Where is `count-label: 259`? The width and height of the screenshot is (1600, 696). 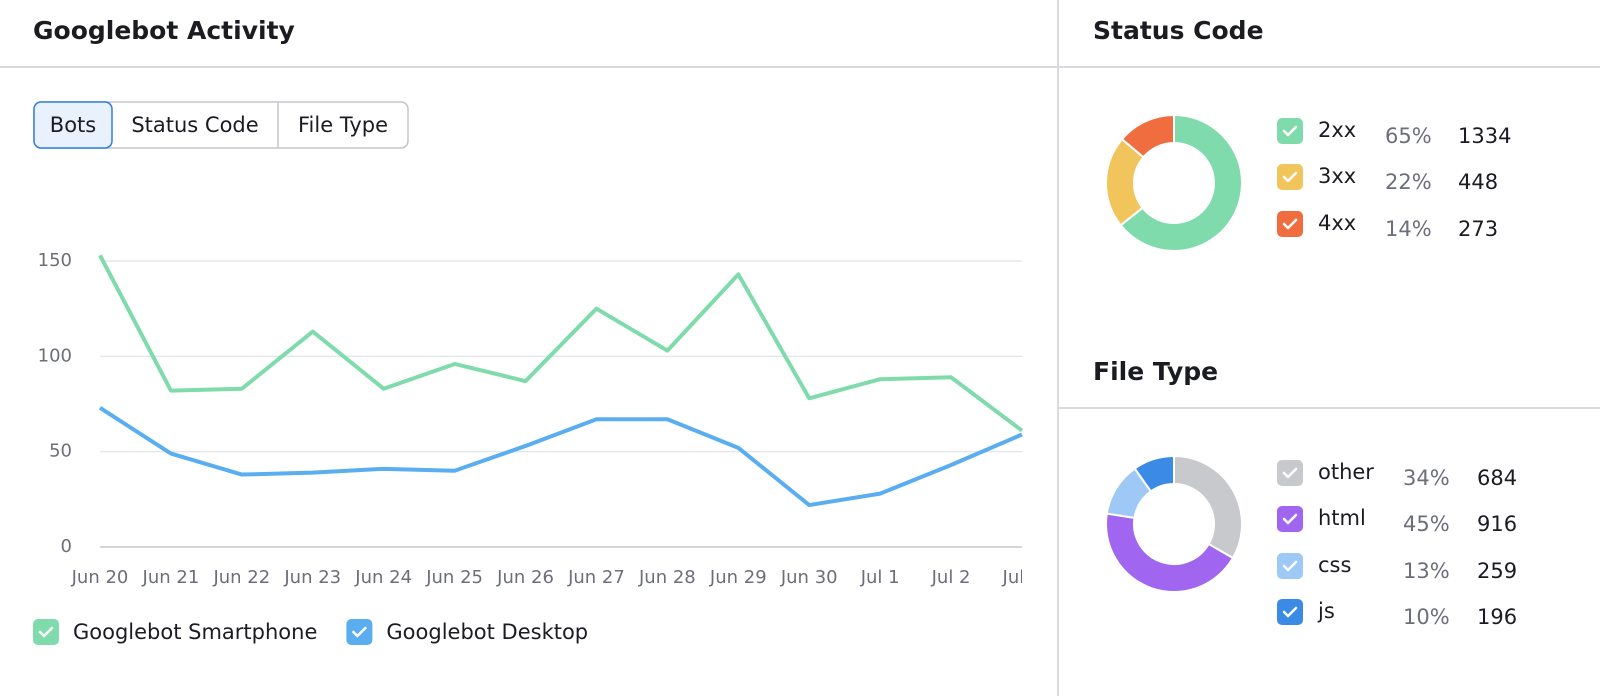 count-label: 259 is located at coordinates (1497, 571).